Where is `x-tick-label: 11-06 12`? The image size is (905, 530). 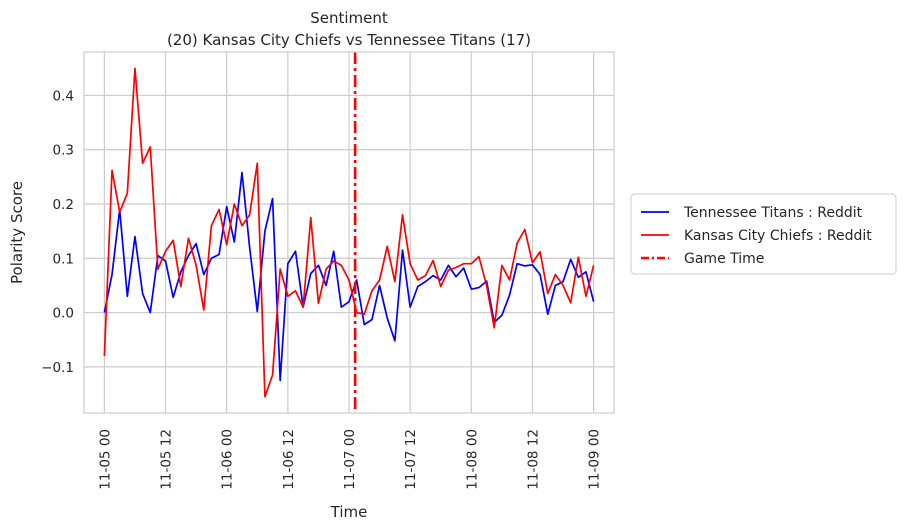 x-tick-label: 11-06 12 is located at coordinates (289, 459).